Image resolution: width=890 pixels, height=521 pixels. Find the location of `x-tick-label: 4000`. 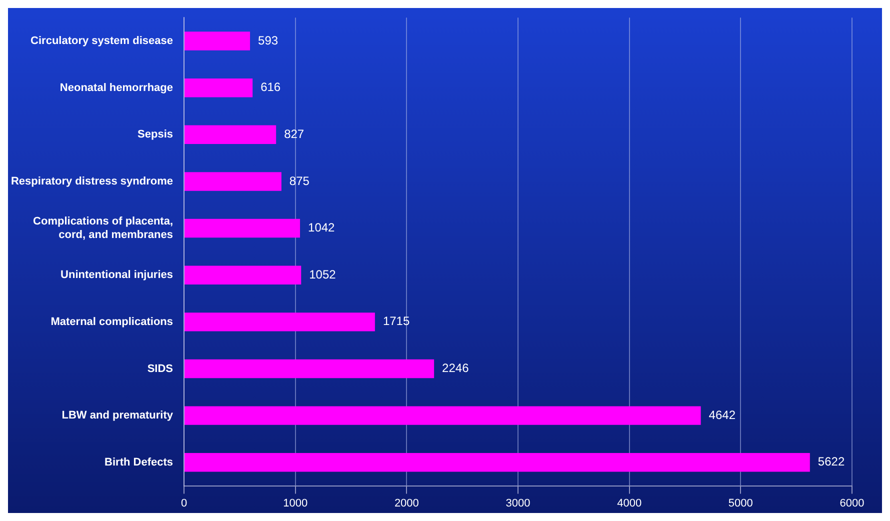

x-tick-label: 4000 is located at coordinates (629, 503).